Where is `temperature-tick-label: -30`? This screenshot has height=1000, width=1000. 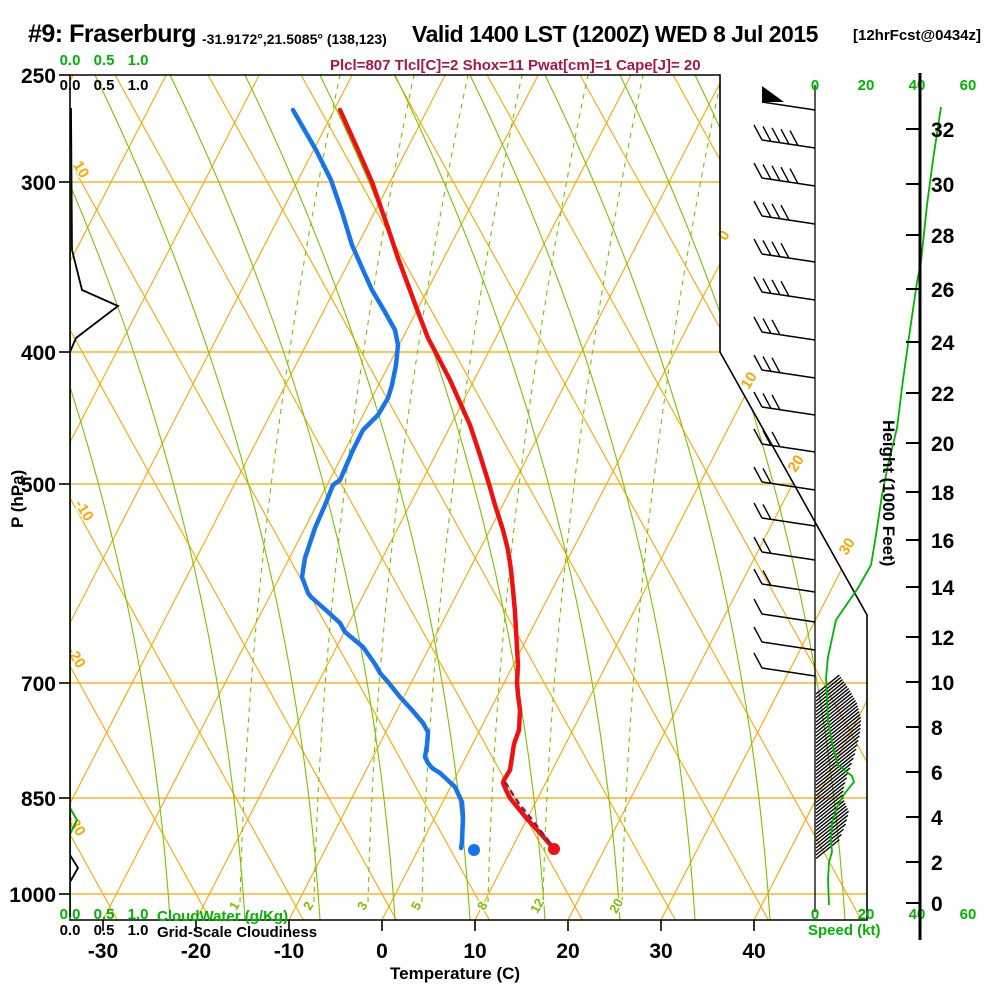
temperature-tick-label: -30 is located at coordinates (103, 951).